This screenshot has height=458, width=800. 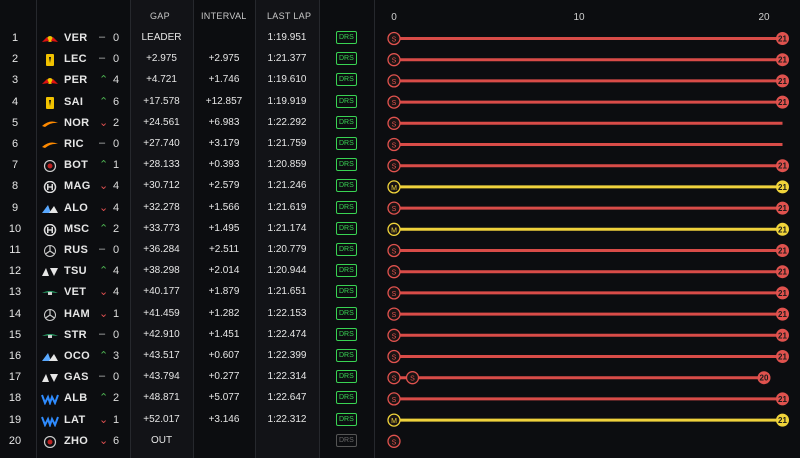 I want to click on table-header: GAP INTERVAL LAST LAP, so click(x=400, y=14).